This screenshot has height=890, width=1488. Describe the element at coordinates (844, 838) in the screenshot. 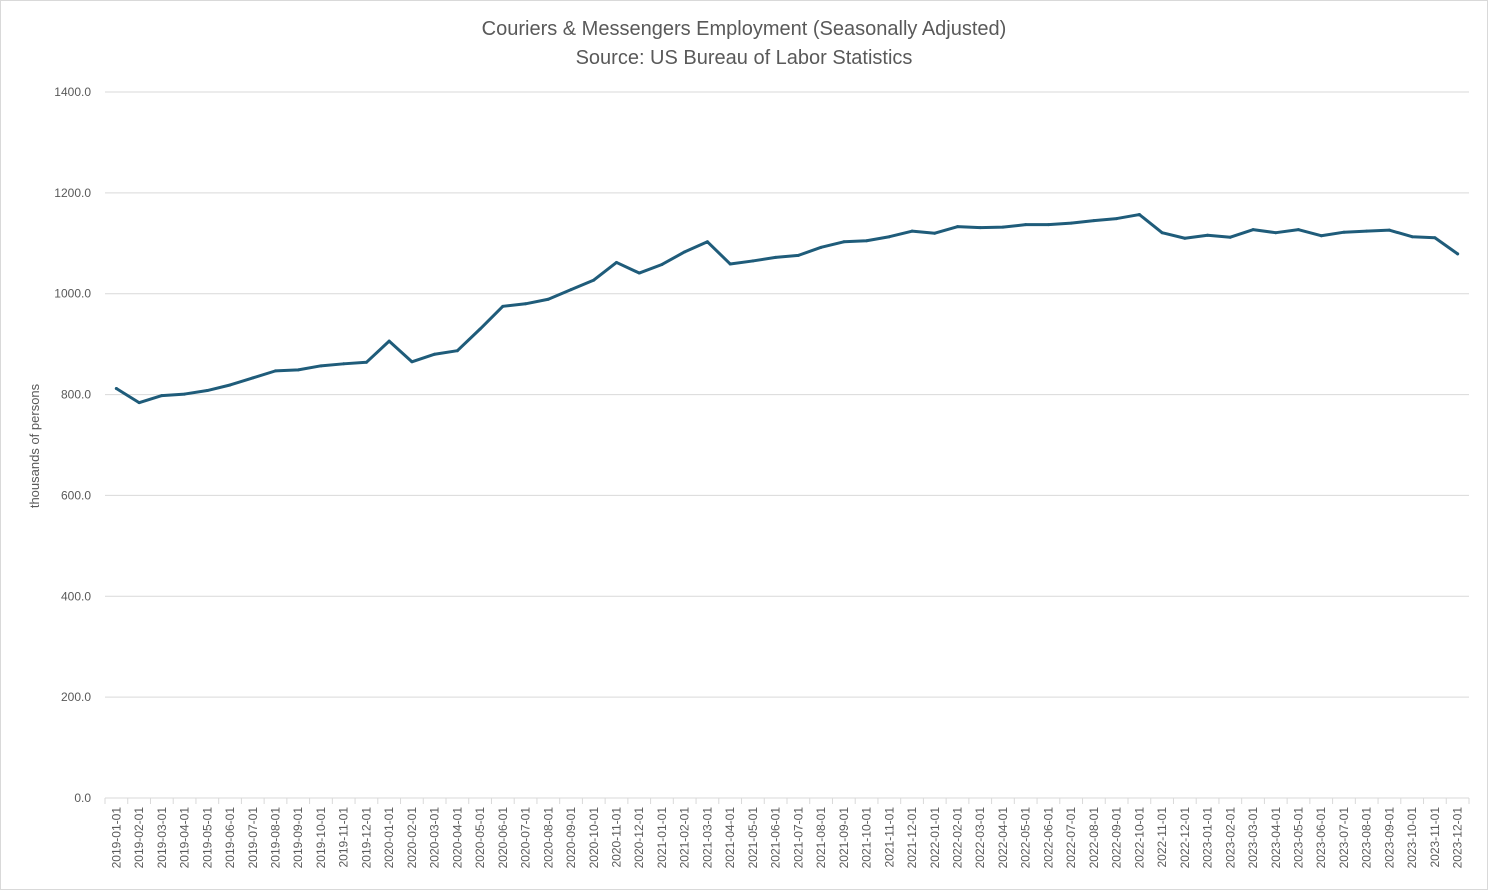

I see `x-tick-label: 2021-09-01` at that location.